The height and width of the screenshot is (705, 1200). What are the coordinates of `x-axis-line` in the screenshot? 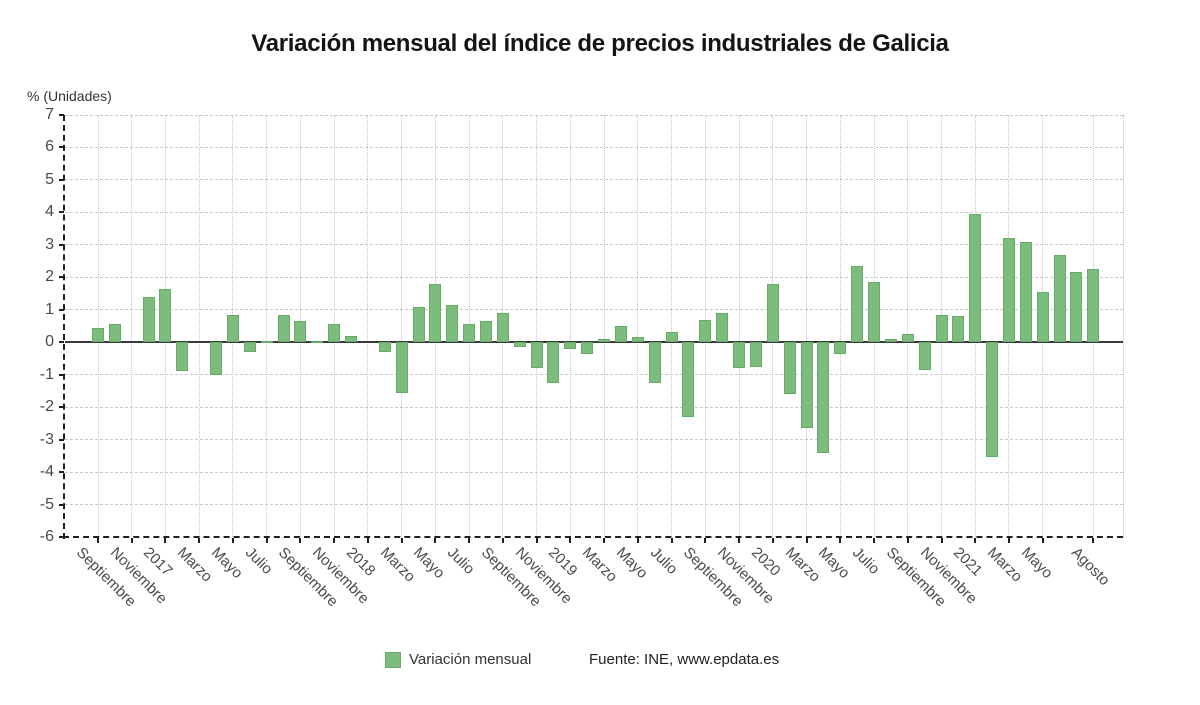 It's located at (593, 537).